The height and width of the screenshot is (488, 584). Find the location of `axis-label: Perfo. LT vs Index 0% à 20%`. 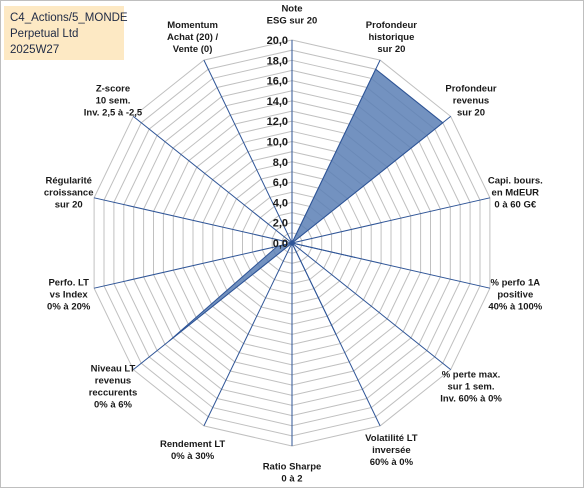

axis-label: Perfo. LT vs Index 0% à 20% is located at coordinates (69, 295).